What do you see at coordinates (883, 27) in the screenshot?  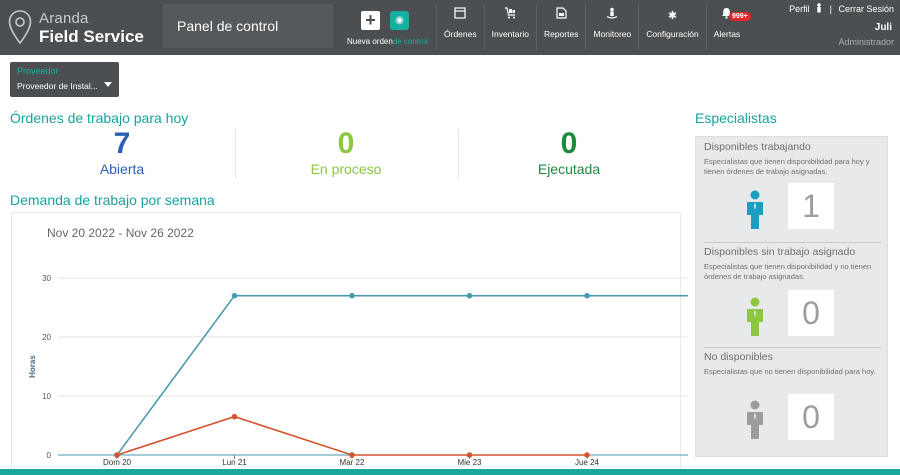 I see `user-name: Juli` at bounding box center [883, 27].